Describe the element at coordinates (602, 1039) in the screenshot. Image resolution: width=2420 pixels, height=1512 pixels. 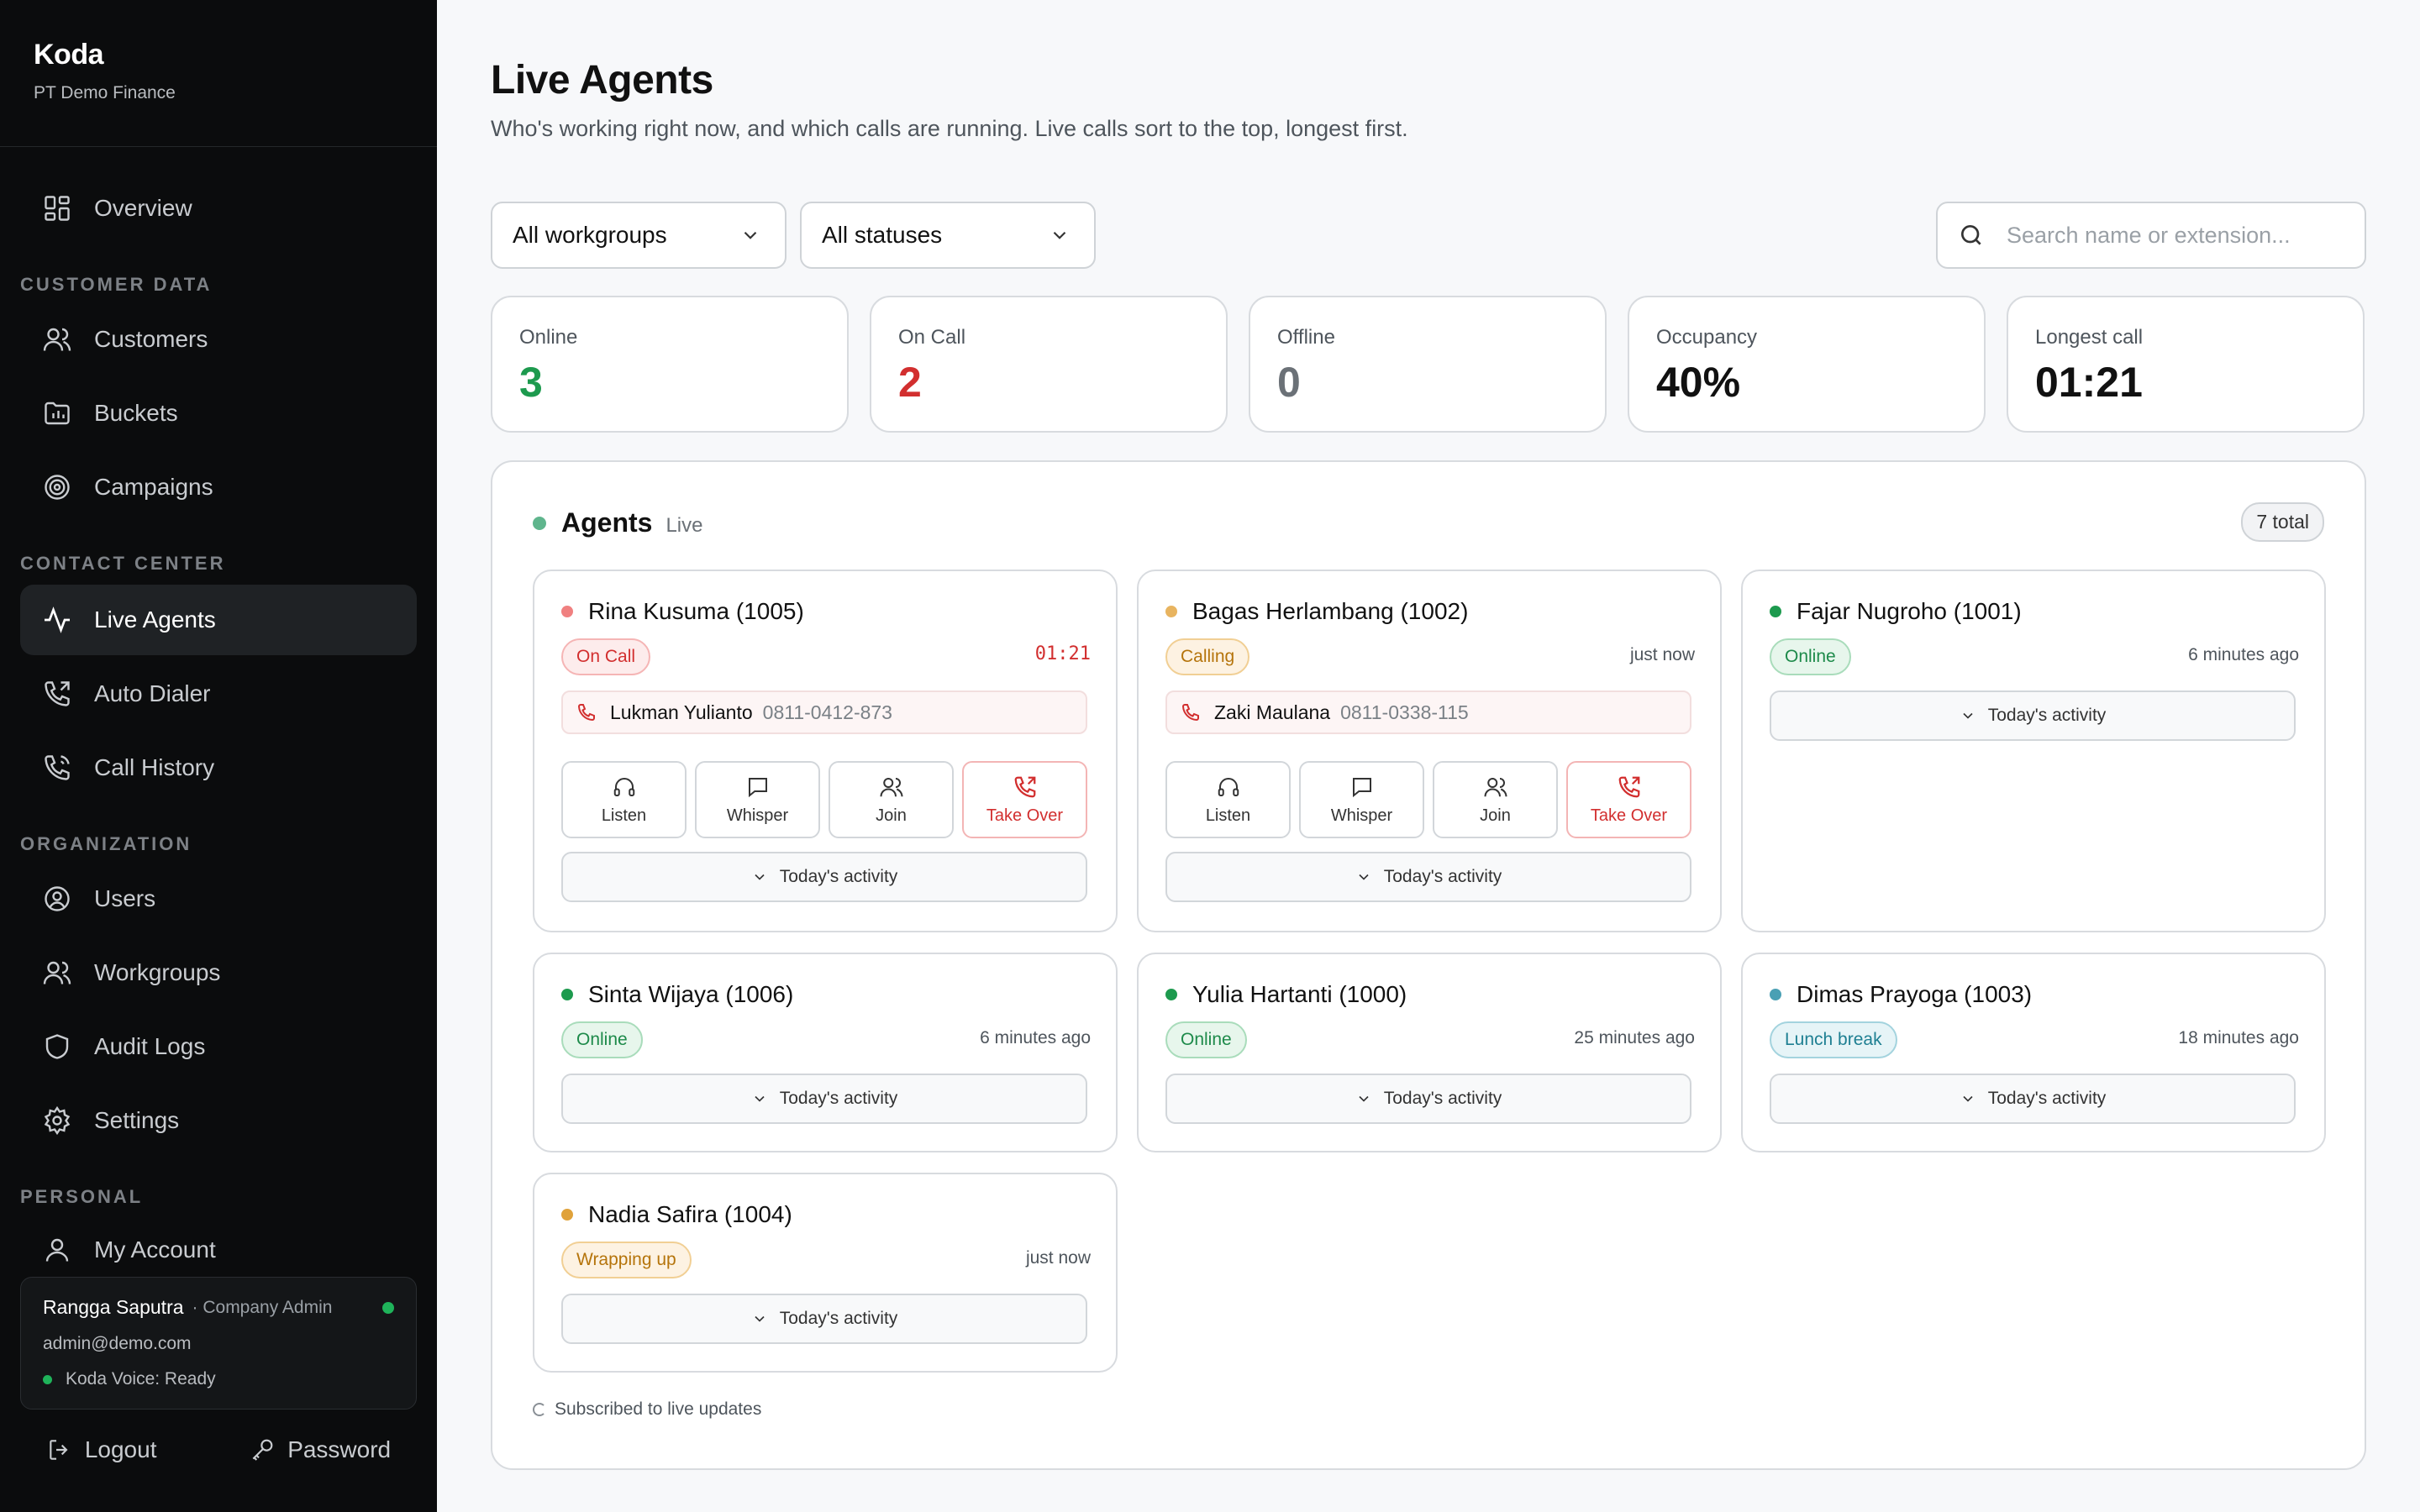
I see `status-badge: Online` at that location.